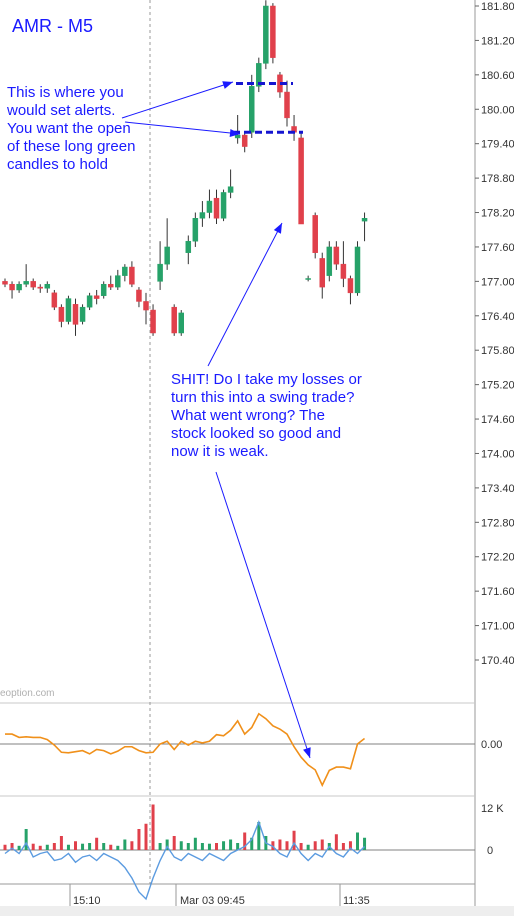 The width and height of the screenshot is (514, 921). I want to click on price-tick-label: 179.40, so click(497, 145).